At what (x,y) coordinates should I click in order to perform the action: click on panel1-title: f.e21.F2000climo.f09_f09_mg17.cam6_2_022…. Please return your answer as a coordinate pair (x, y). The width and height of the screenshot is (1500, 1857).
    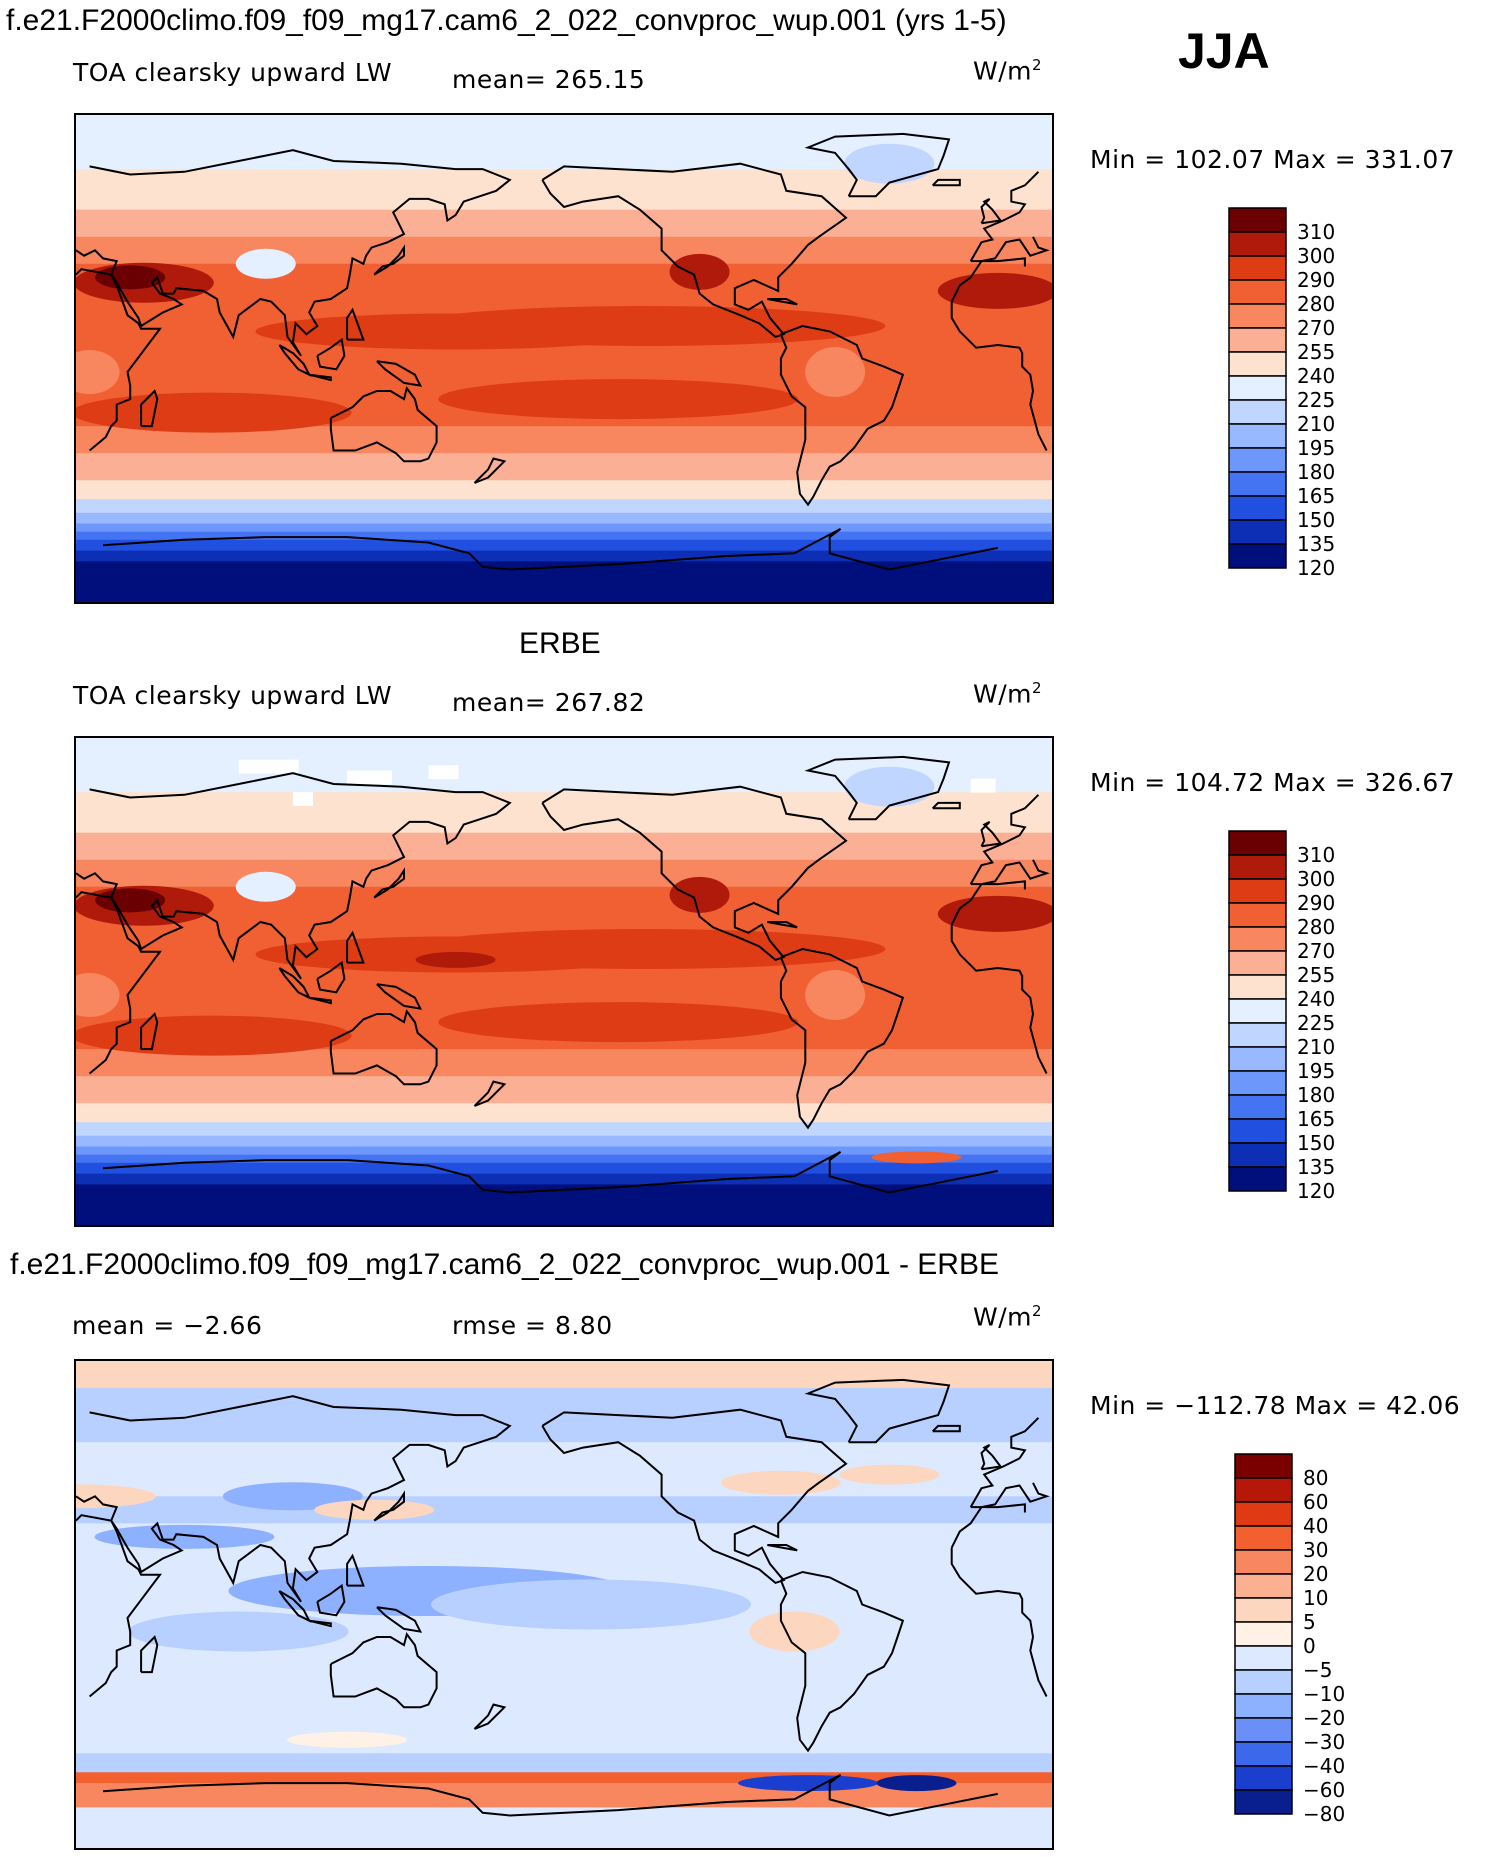
    Looking at the image, I should click on (506, 20).